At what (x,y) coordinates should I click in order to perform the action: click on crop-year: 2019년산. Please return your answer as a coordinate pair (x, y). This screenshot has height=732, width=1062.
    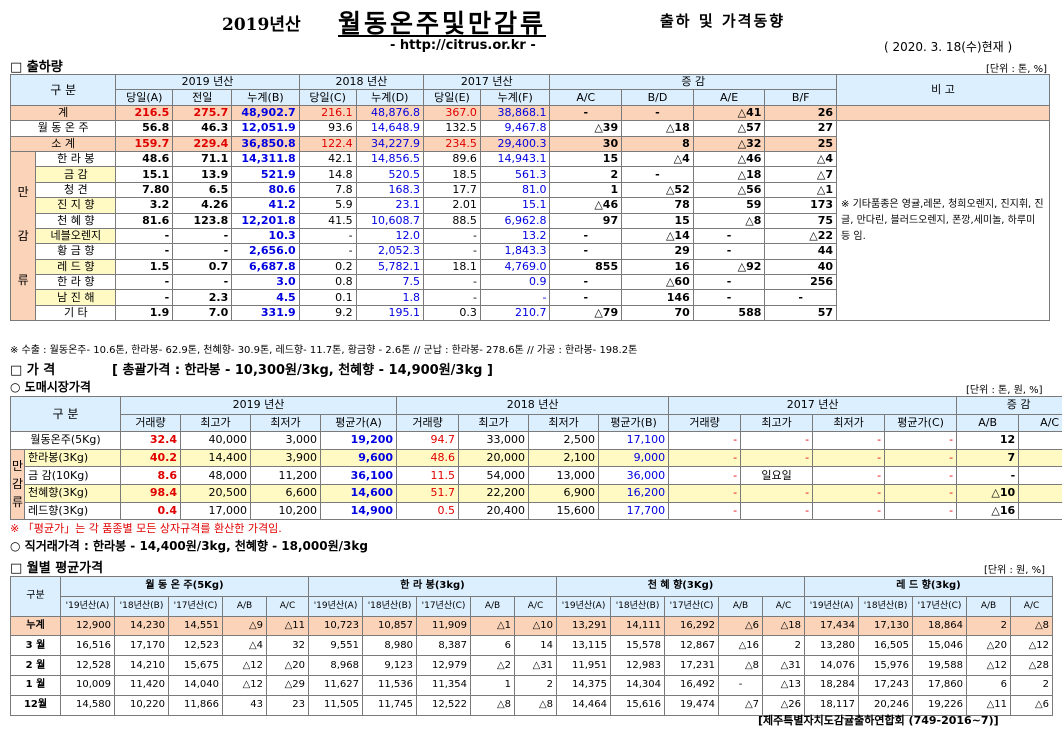
    Looking at the image, I should click on (261, 25).